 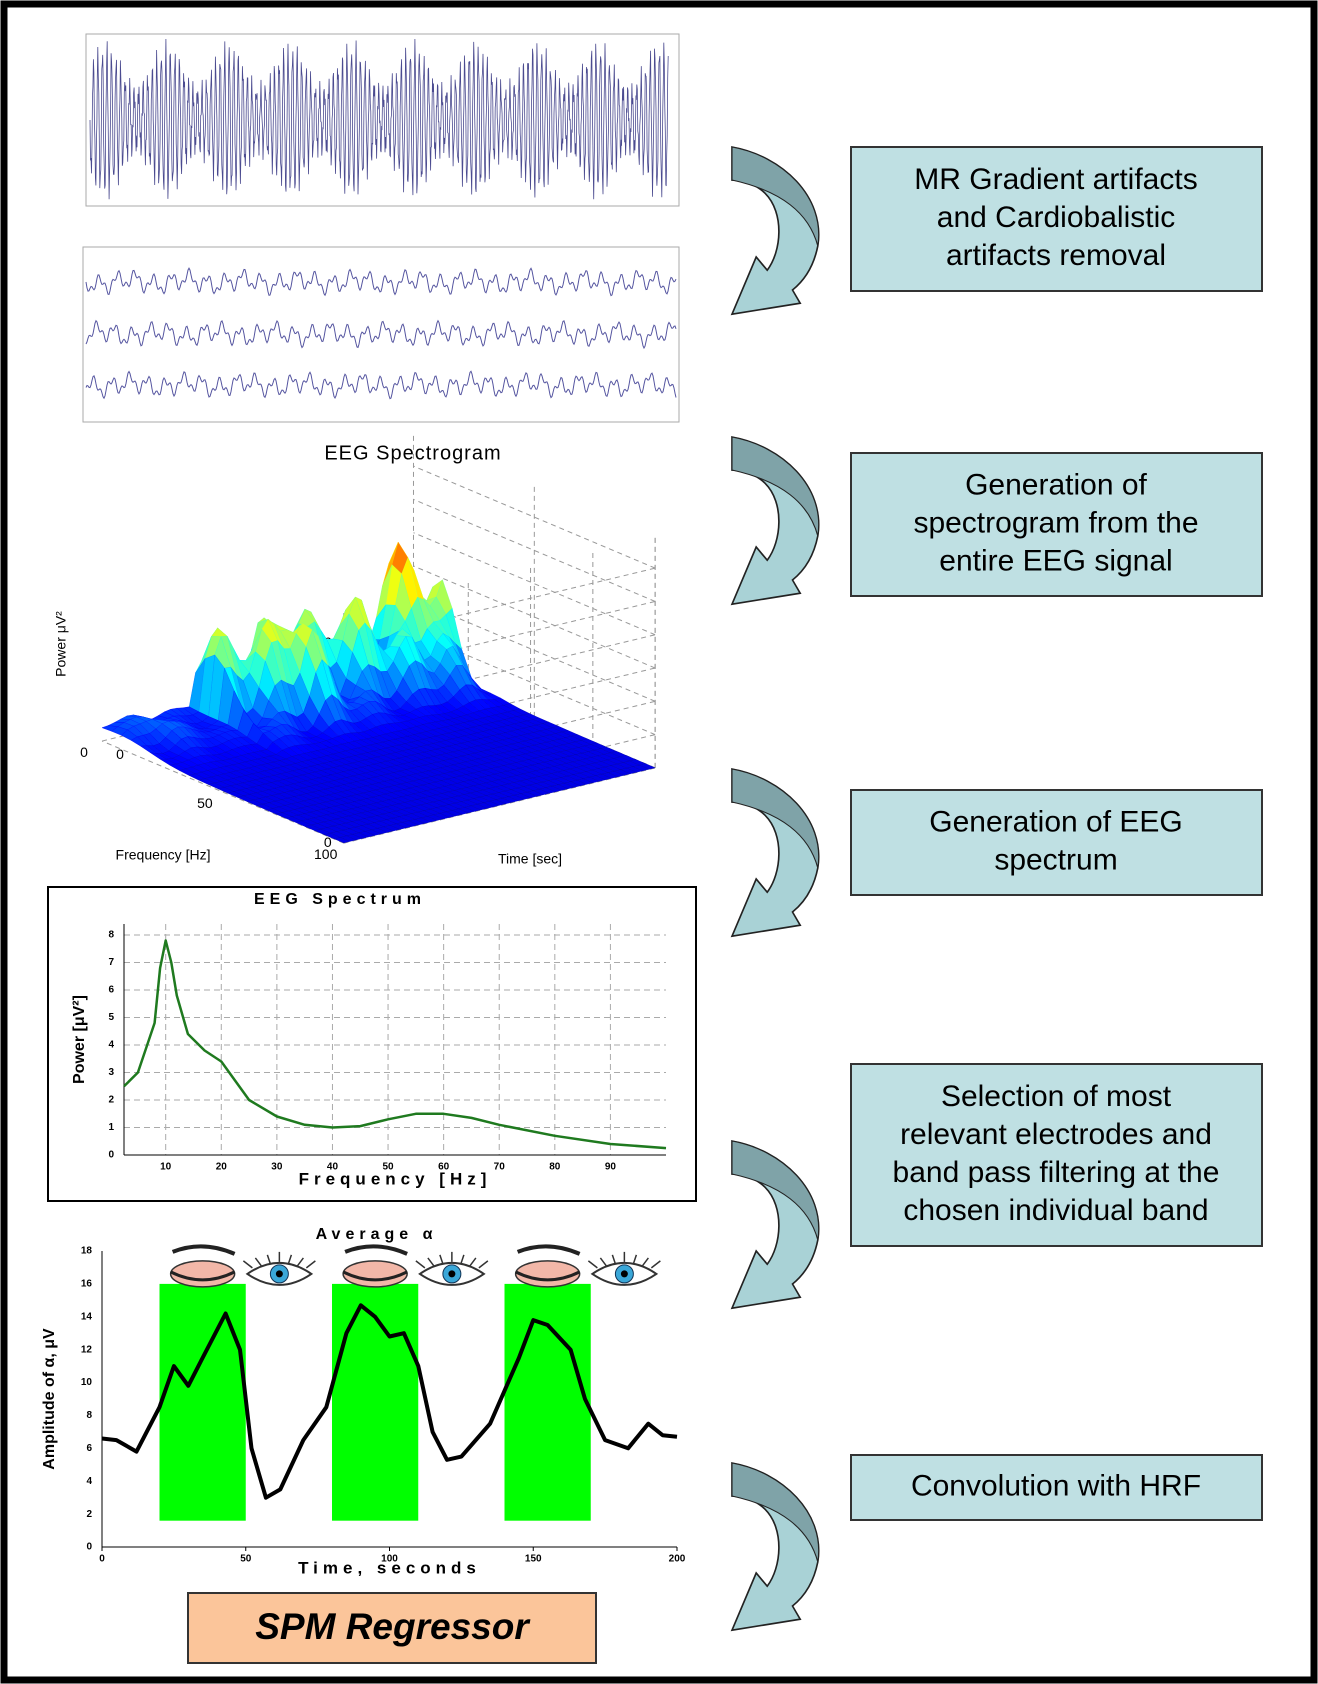 I want to click on step-text: MR Gradient artifacts, so click(x=1055, y=179).